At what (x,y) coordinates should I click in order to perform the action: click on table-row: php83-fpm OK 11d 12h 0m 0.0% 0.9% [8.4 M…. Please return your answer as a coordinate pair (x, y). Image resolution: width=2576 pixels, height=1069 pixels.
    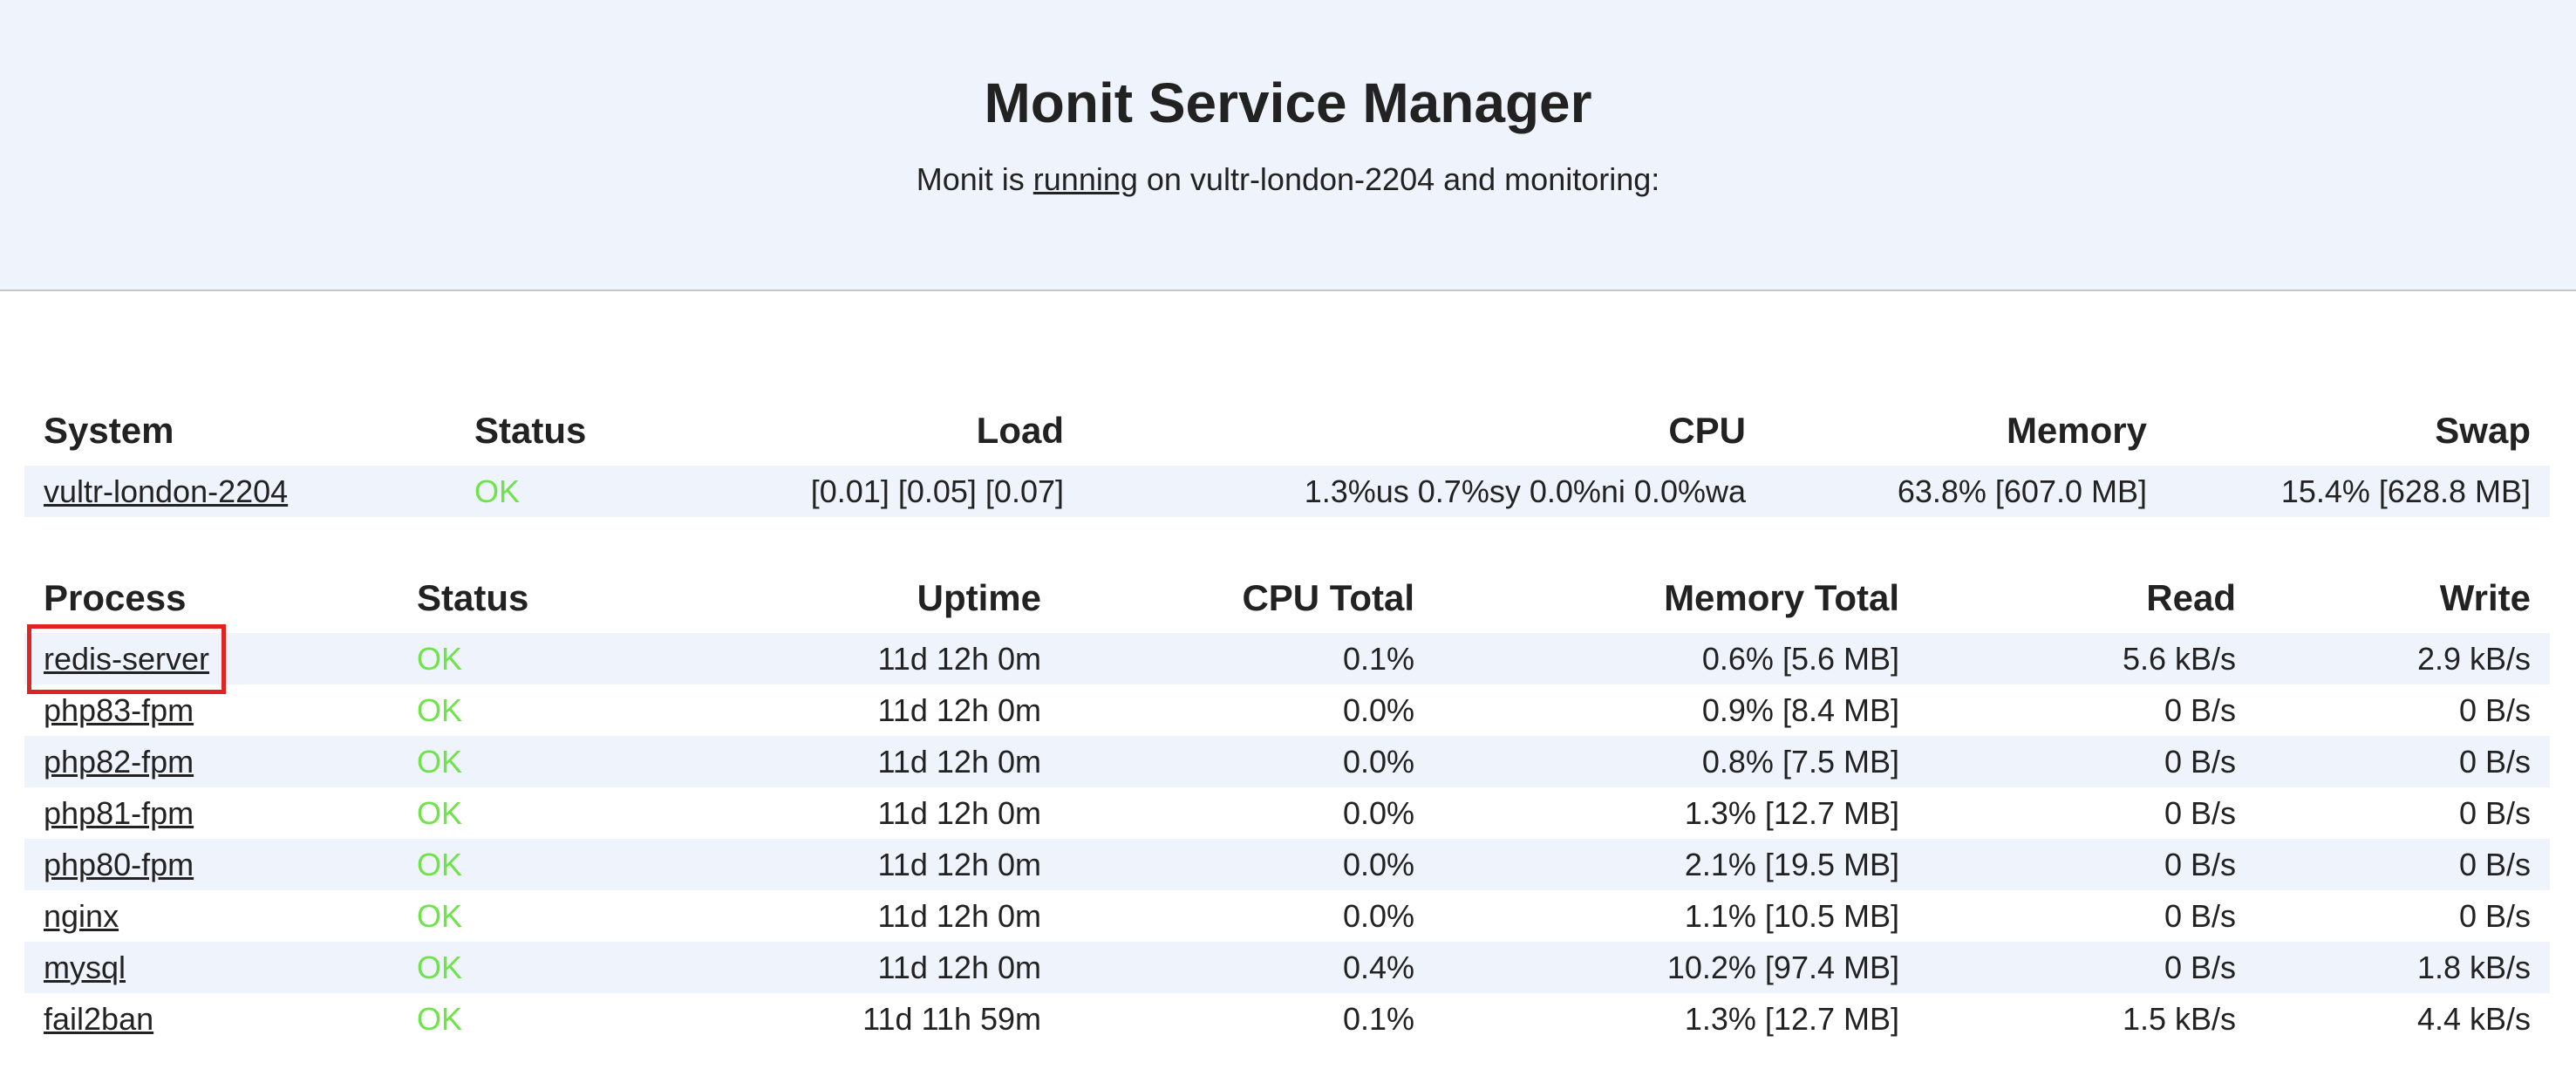
    Looking at the image, I should click on (1287, 710).